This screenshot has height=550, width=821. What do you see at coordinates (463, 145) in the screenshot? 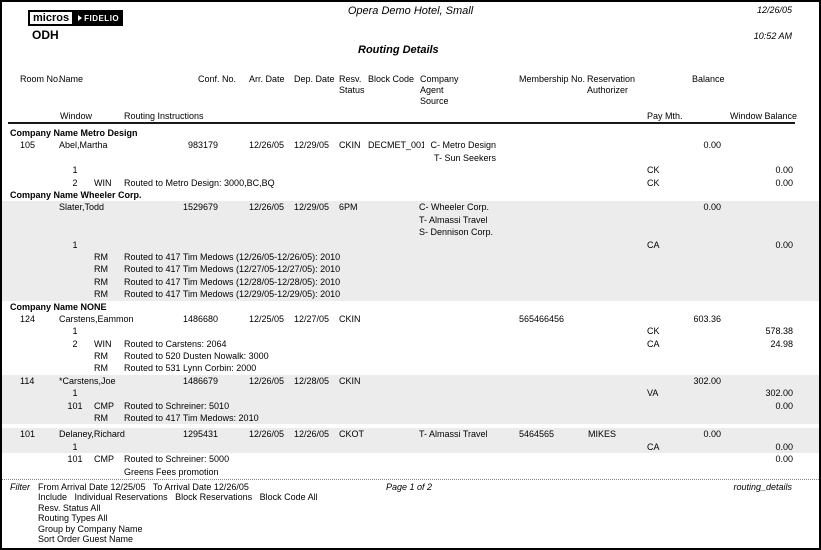
I see `company-line: C- Metro Design` at bounding box center [463, 145].